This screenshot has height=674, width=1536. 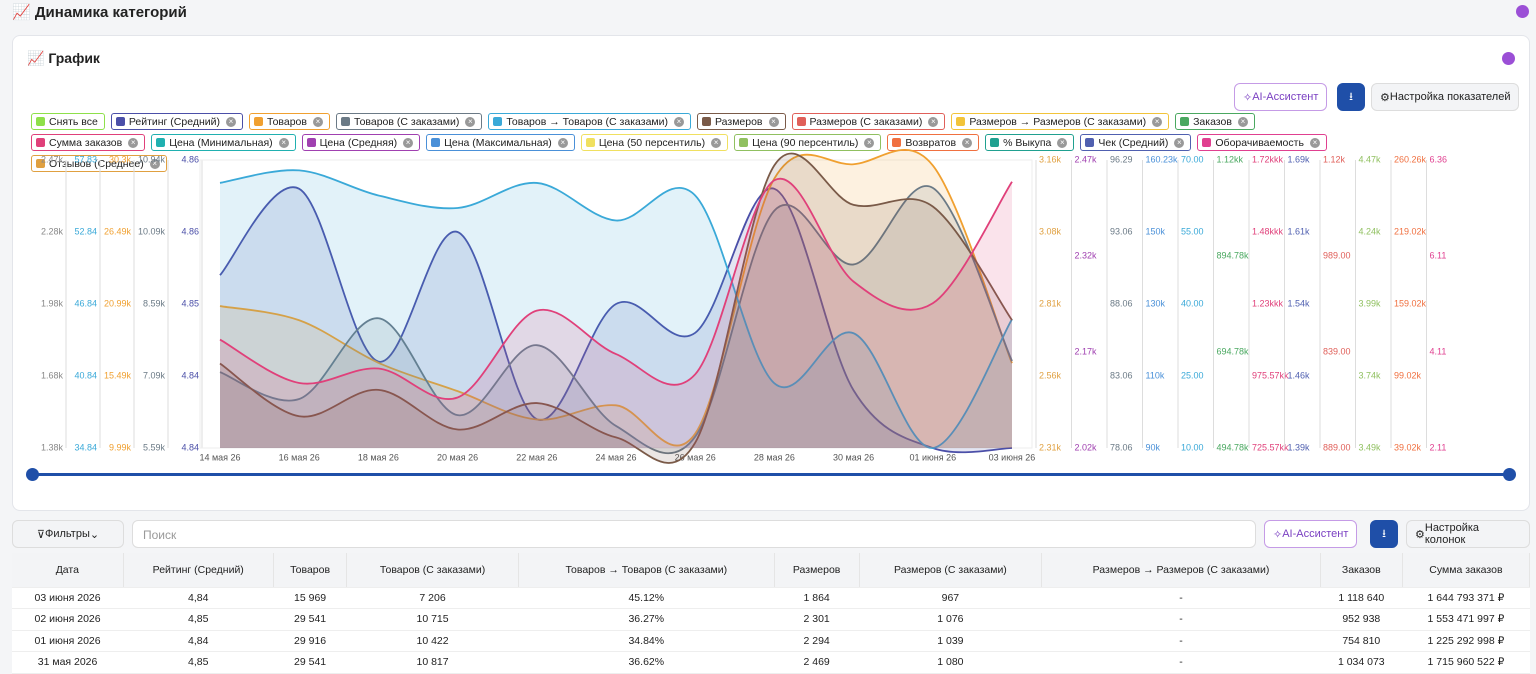 What do you see at coordinates (1192, 447) in the screenshot?
I see `axis-tick-label: 10.00` at bounding box center [1192, 447].